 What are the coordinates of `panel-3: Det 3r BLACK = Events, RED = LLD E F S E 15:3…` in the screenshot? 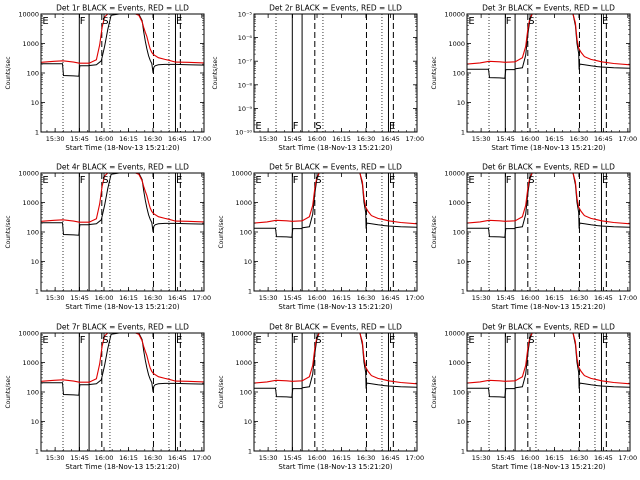 It's located at (534, 78).